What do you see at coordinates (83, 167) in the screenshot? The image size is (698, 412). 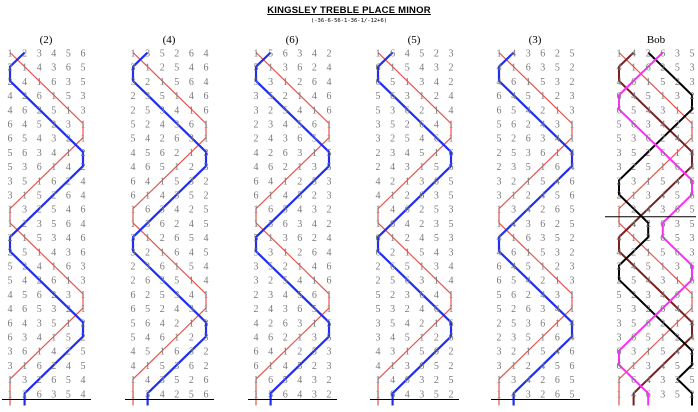 I see `lead-1-row-9-bell-digit: 2` at bounding box center [83, 167].